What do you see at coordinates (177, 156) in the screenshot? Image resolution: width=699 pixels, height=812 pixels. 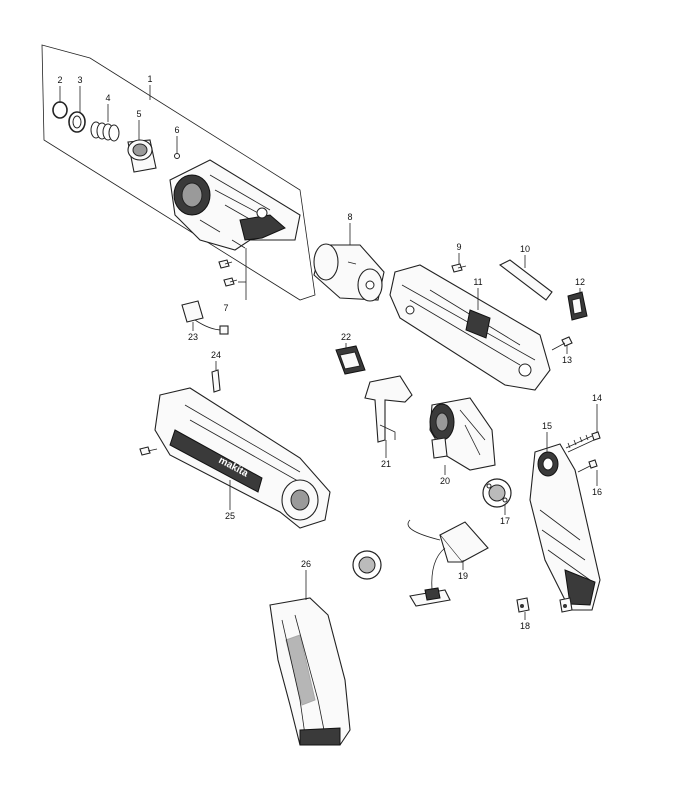 I see `part-6-steel-ball` at bounding box center [177, 156].